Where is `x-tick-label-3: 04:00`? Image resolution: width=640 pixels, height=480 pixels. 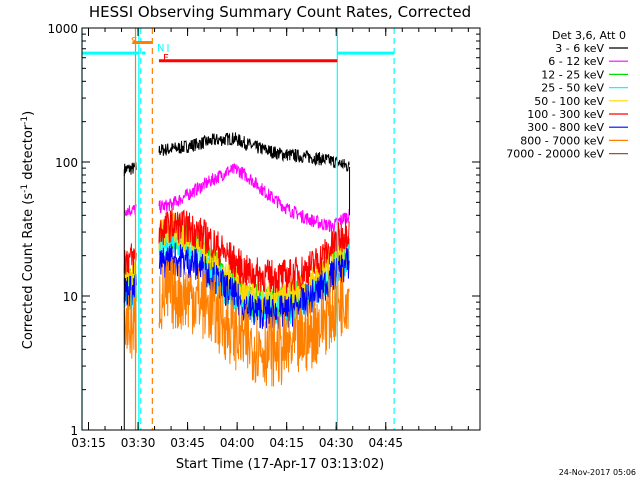 x-tick-label-3: 04:00 is located at coordinates (237, 443).